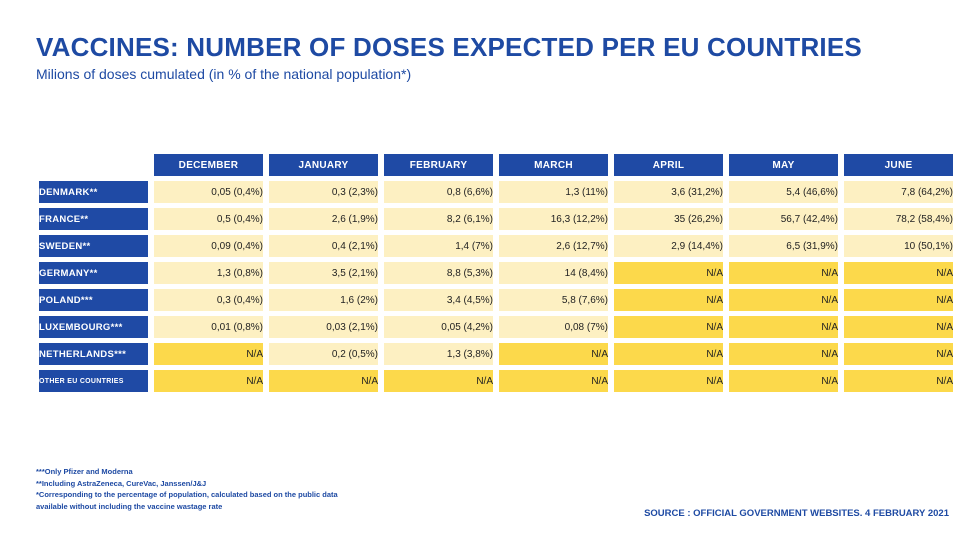 This screenshot has height=537, width=979. What do you see at coordinates (93, 192) in the screenshot?
I see `row-header-country: DENMARK**` at bounding box center [93, 192].